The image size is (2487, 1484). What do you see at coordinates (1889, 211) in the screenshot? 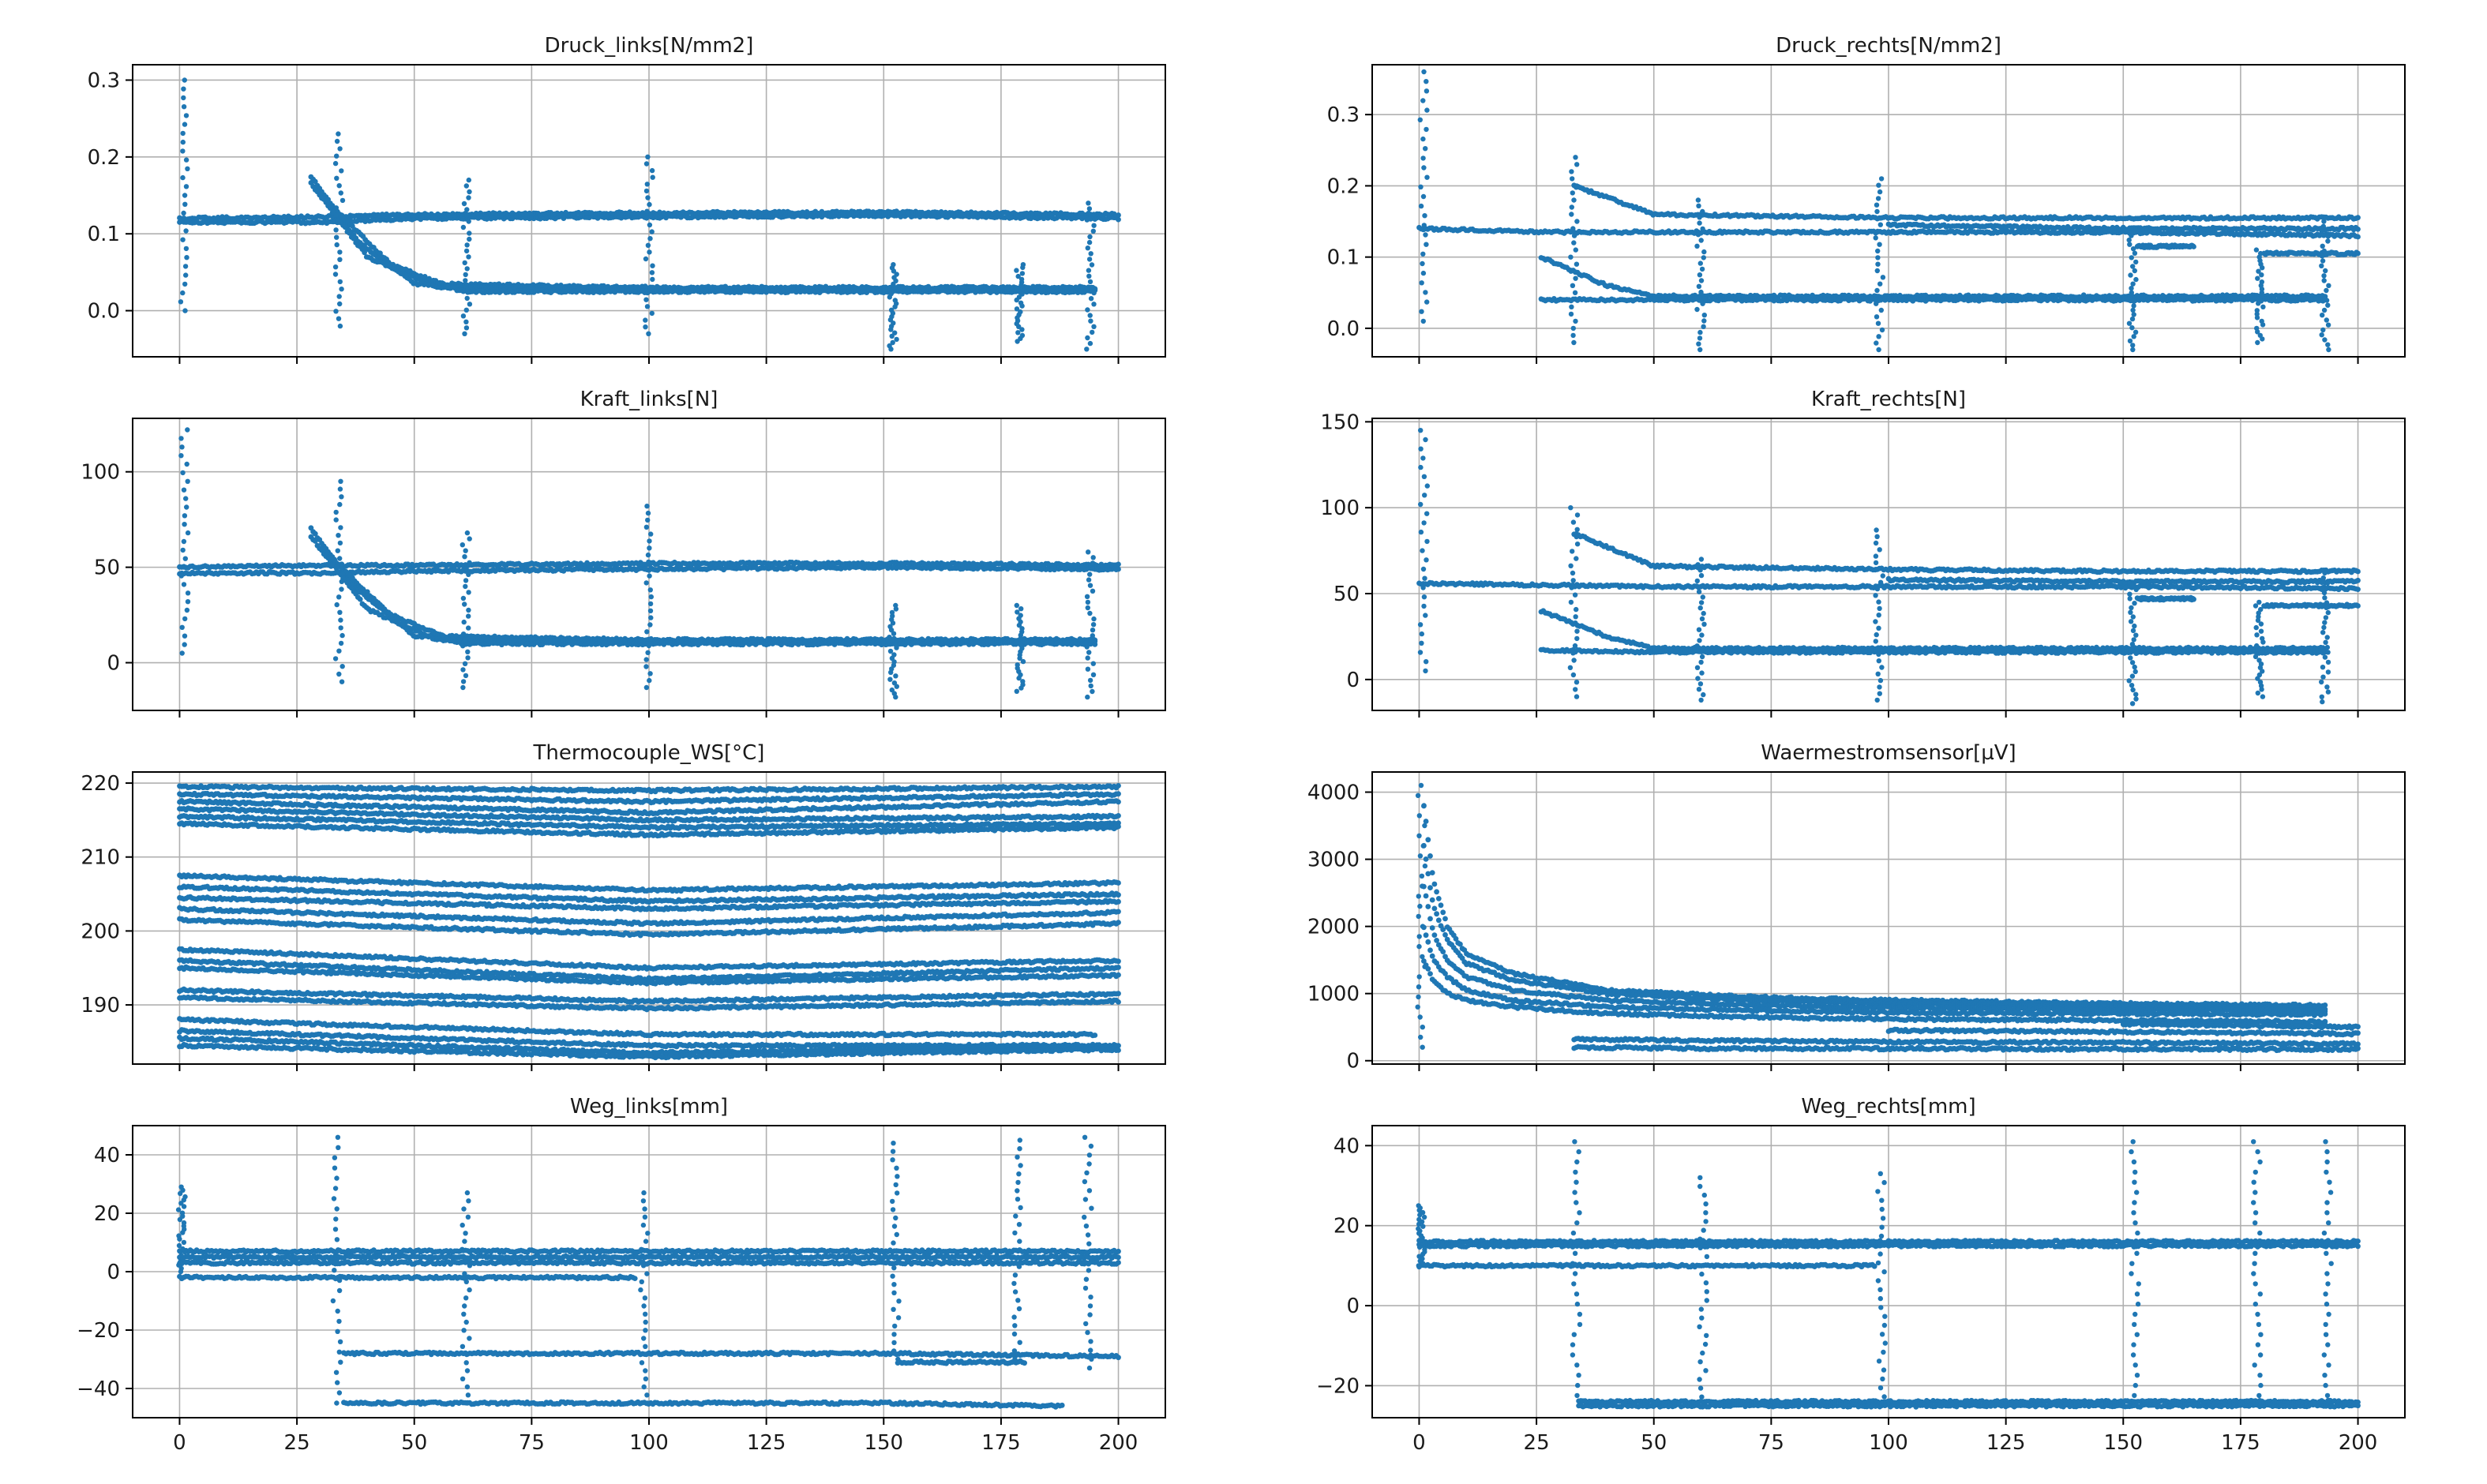
I see `grid` at bounding box center [1889, 211].